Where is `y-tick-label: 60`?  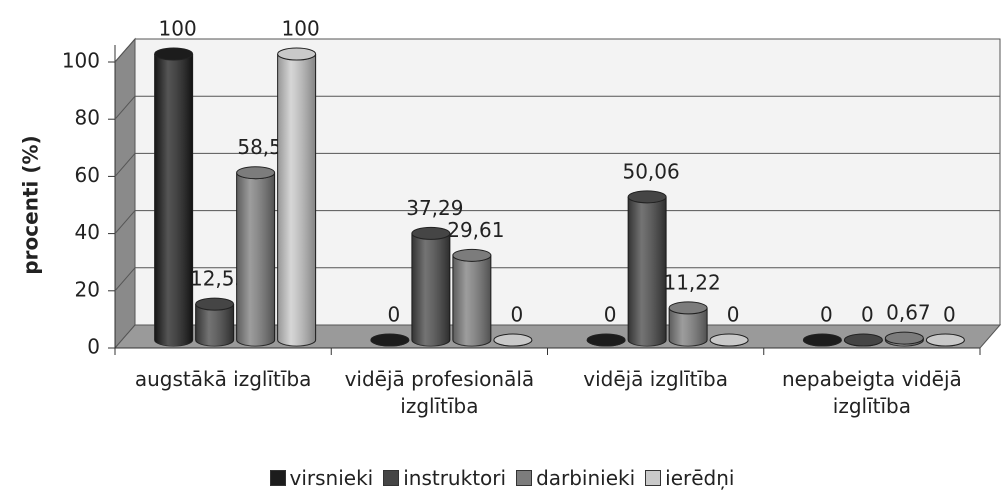
y-tick-label: 60 is located at coordinates (87, 175).